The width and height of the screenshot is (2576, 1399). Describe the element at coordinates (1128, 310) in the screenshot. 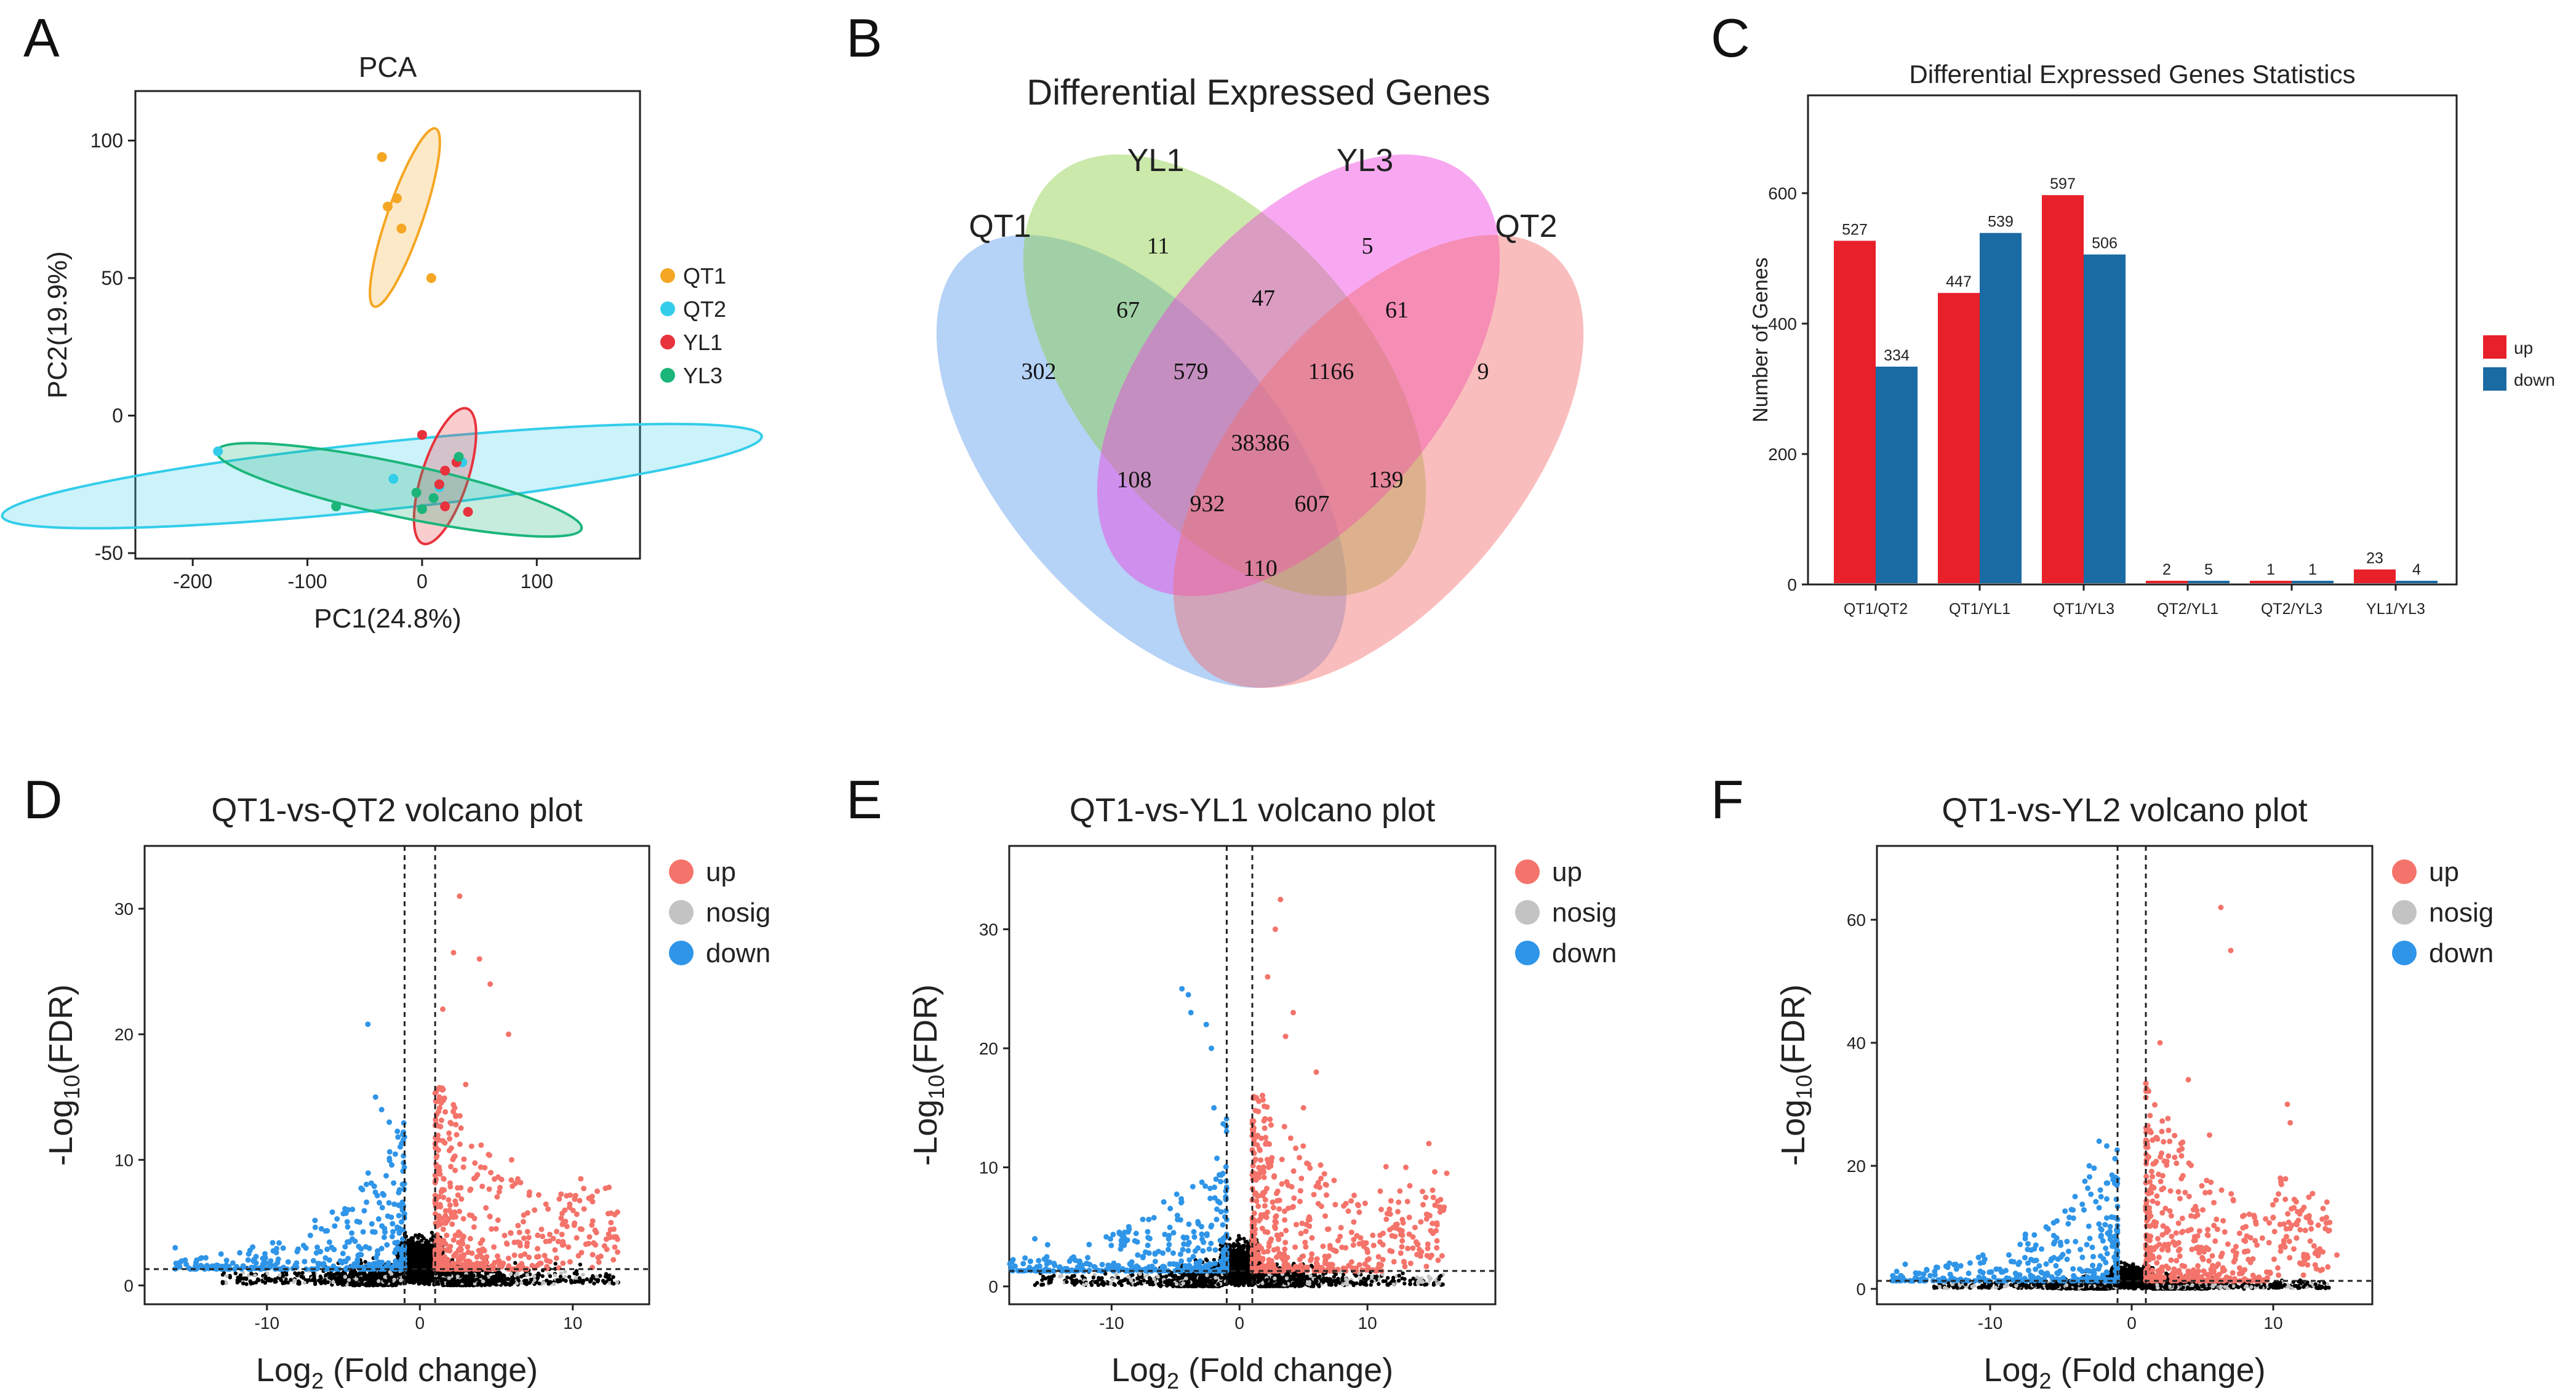

I see `venn-region-count: 67` at that location.